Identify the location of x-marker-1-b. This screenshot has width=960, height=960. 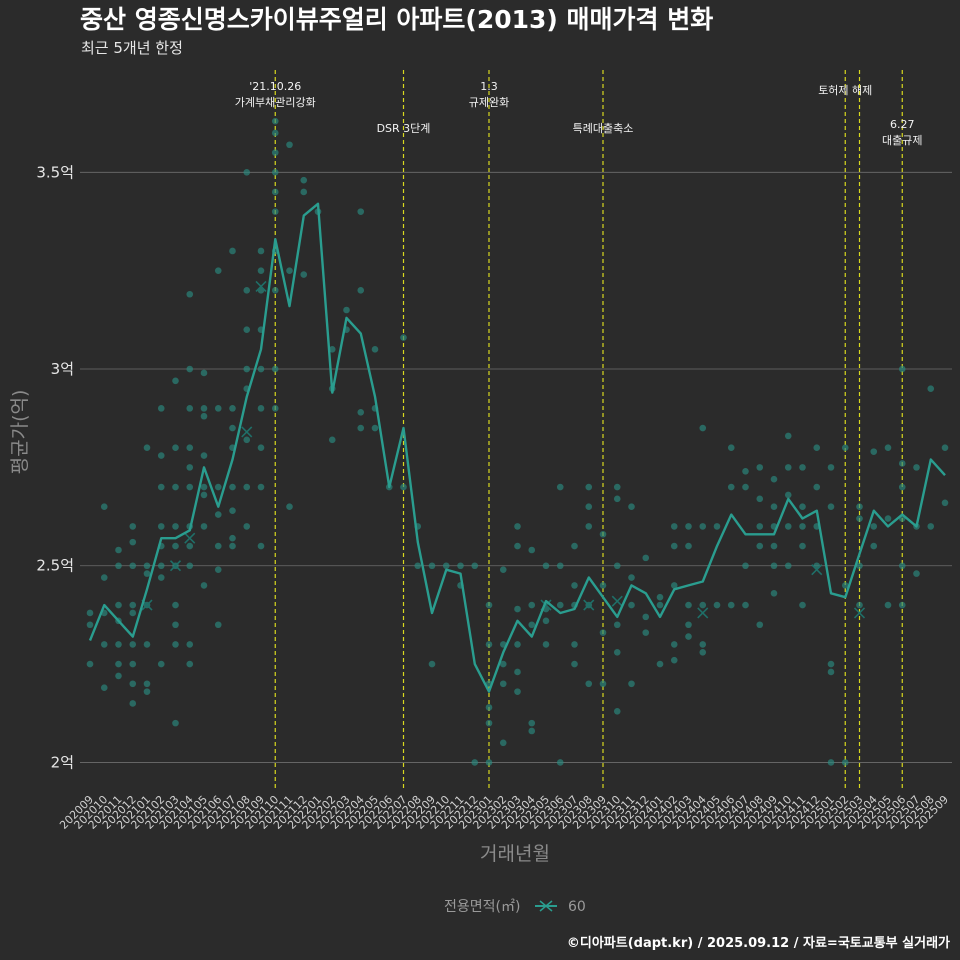
(175, 566).